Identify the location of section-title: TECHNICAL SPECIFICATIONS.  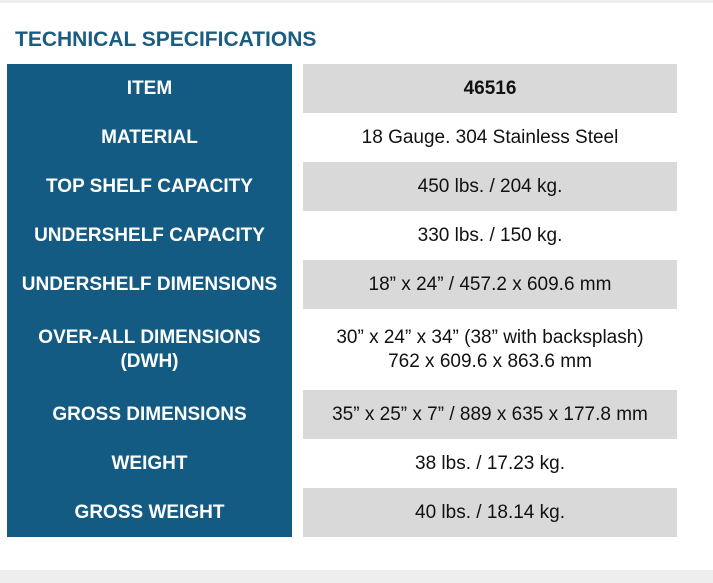
(166, 39).